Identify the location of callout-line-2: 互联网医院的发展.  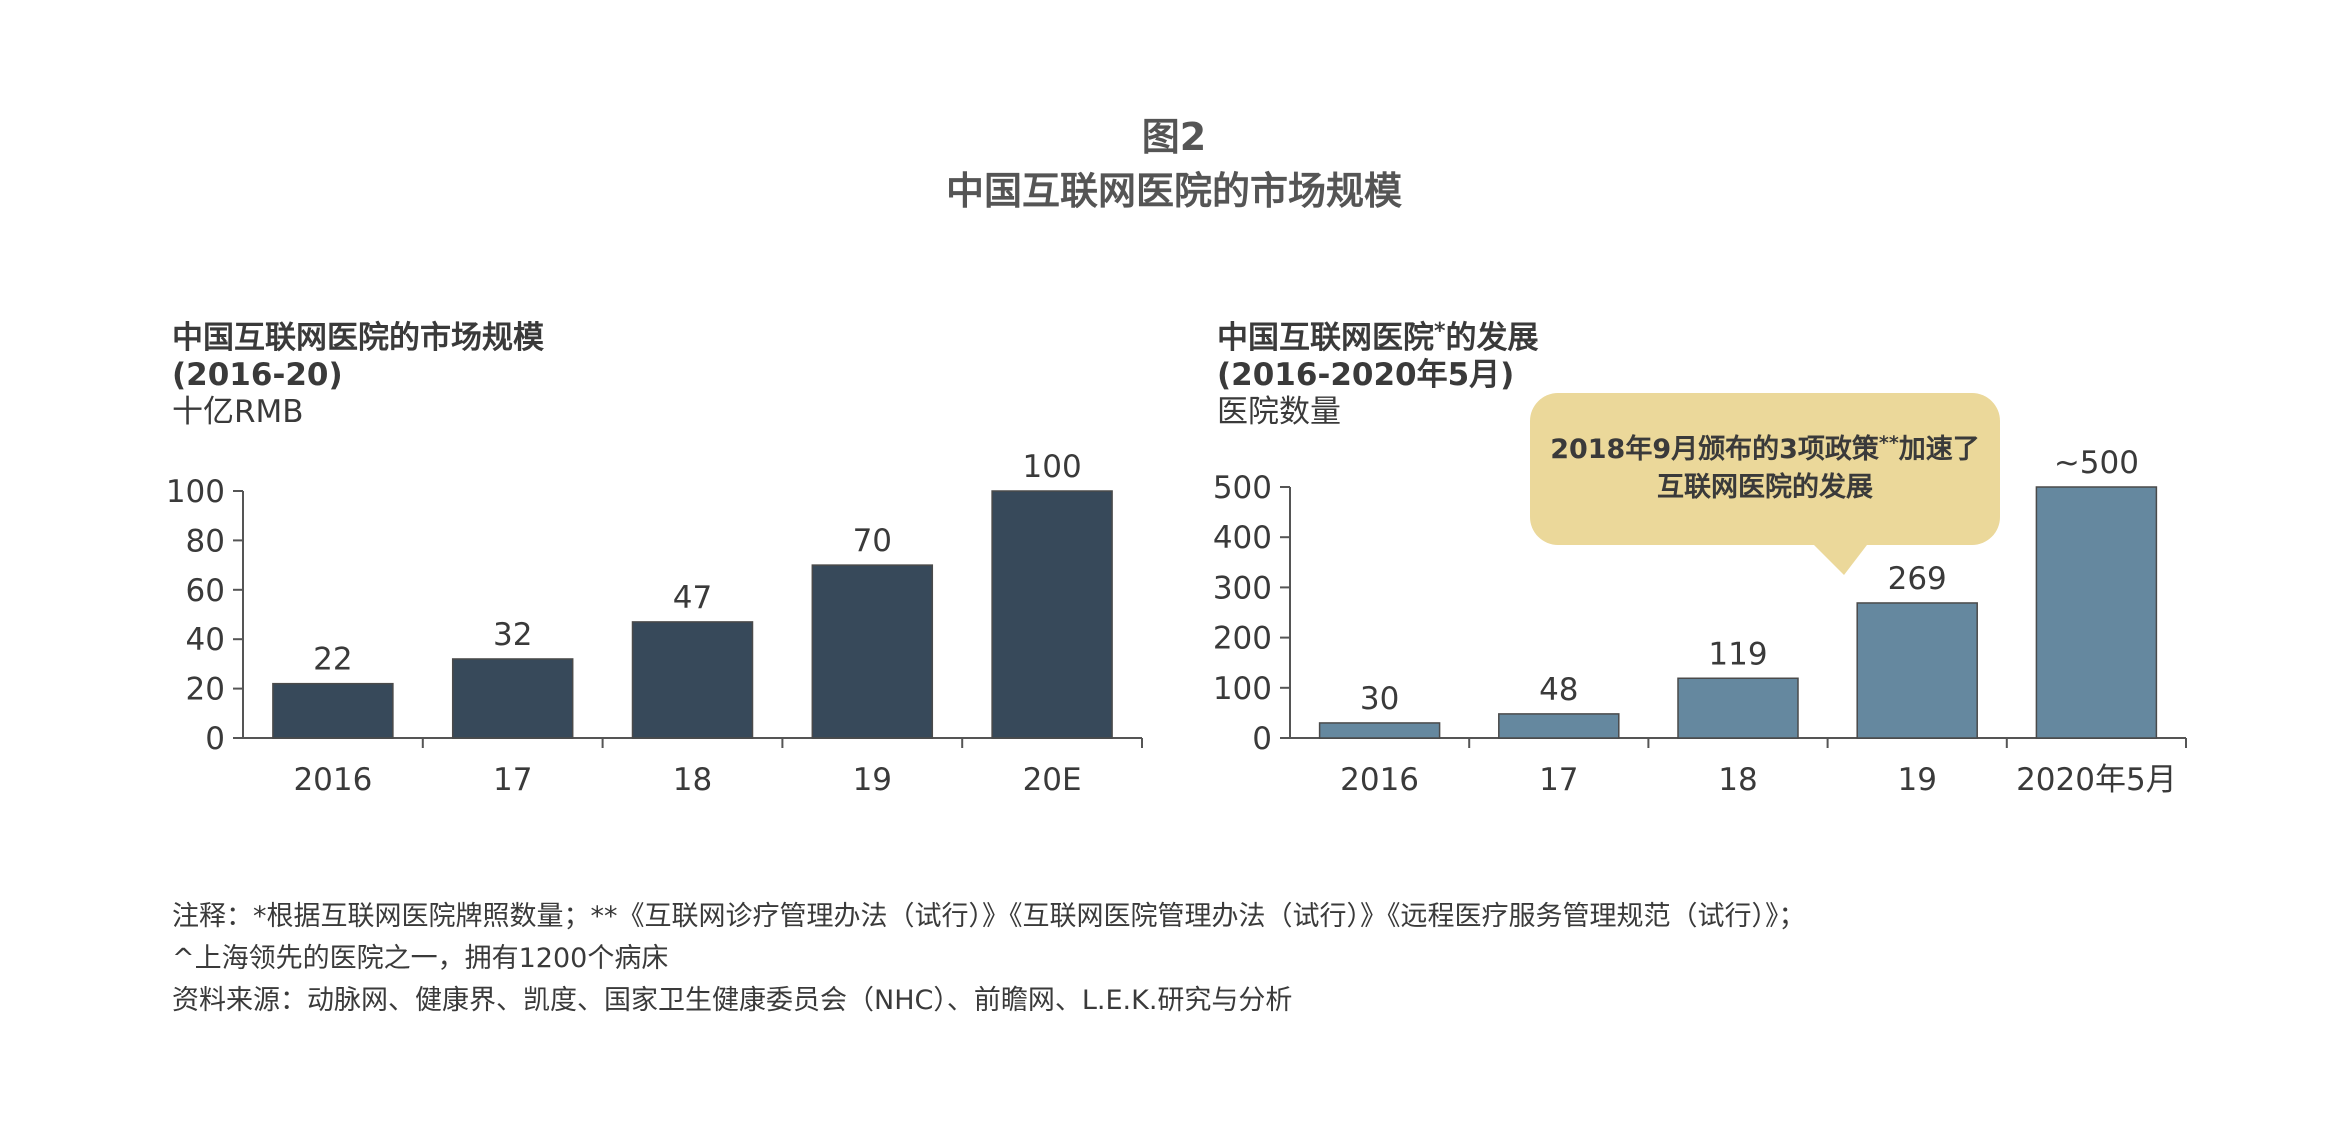
(1765, 487).